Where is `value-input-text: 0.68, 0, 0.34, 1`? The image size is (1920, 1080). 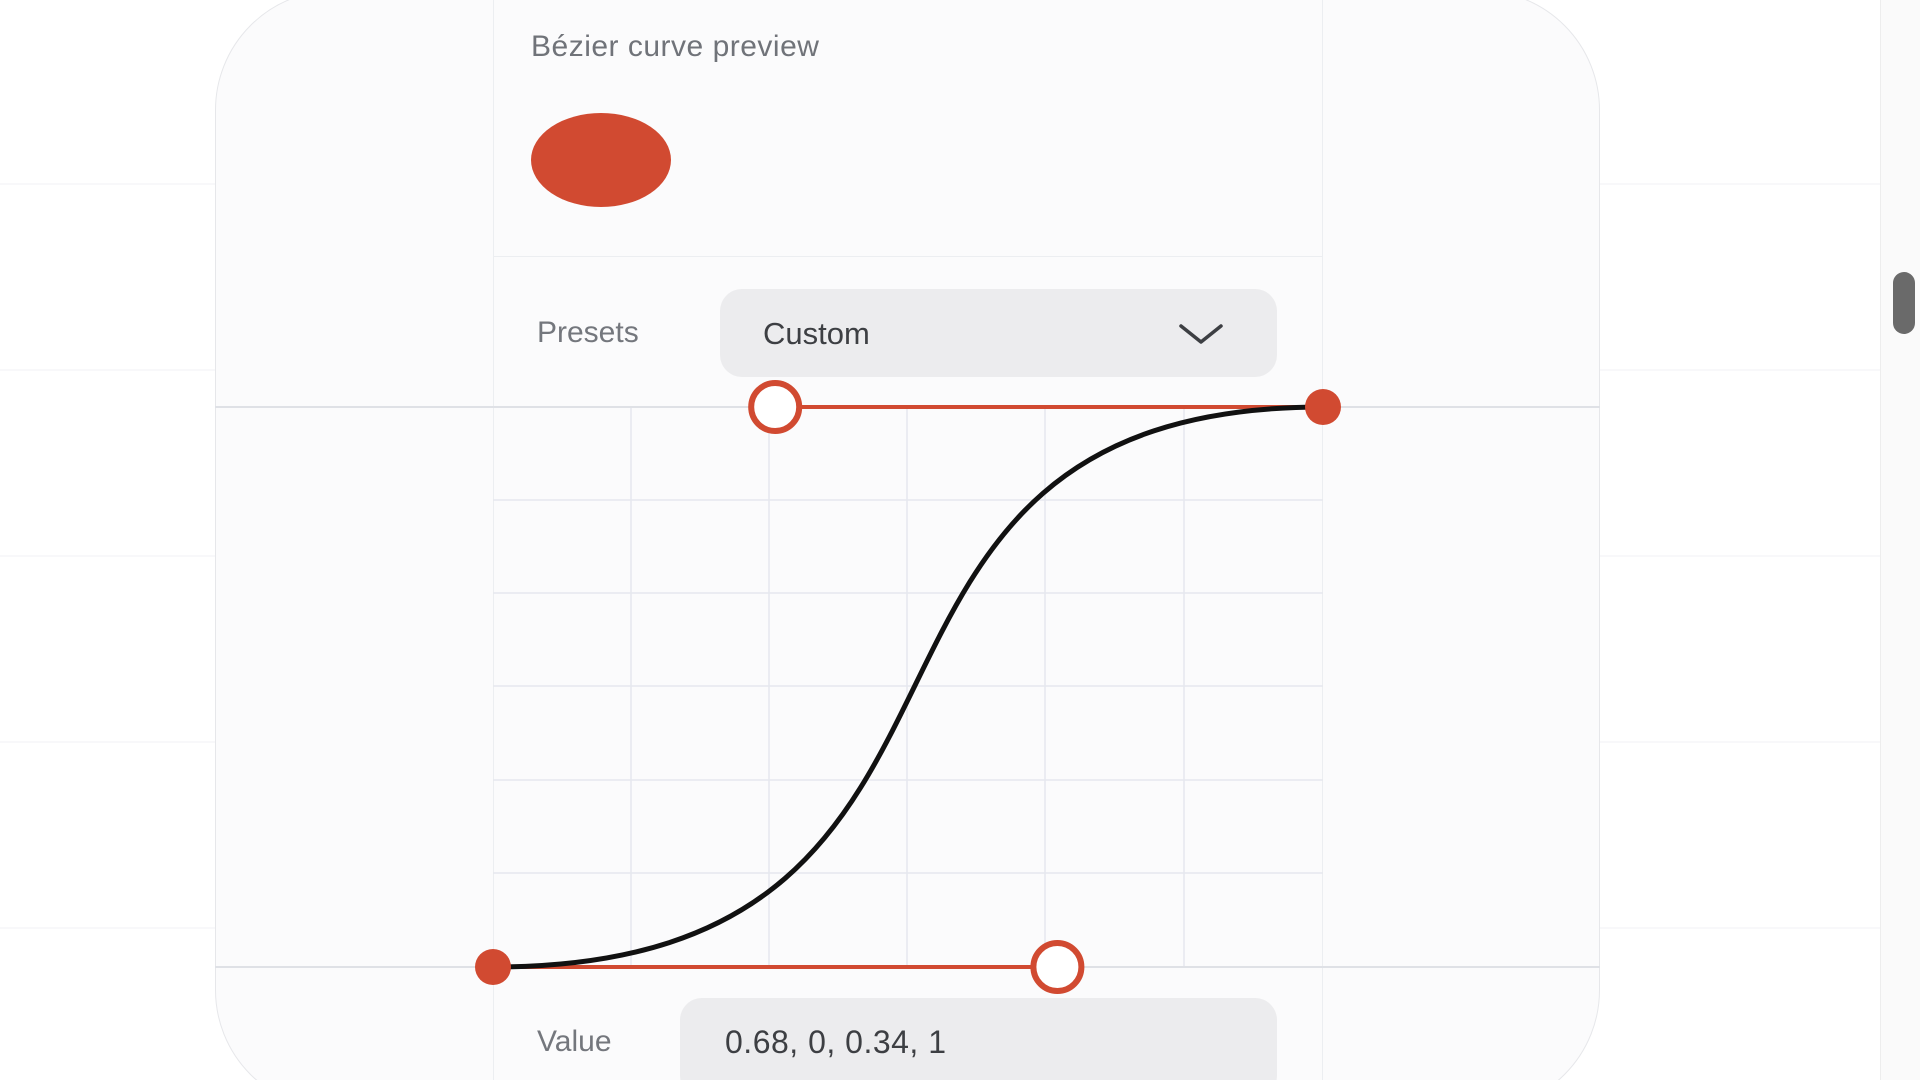
value-input-text: 0.68, 0, 0.34, 1 is located at coordinates (836, 1042).